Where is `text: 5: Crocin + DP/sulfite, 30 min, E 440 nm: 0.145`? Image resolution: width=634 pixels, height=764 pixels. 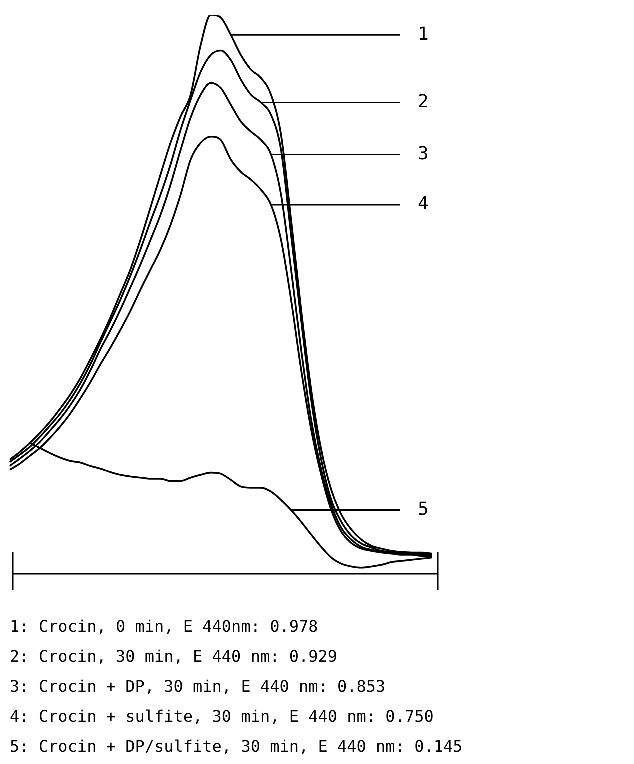 text: 5: Crocin + DP/sulfite, 30 min, E 440 nm: 0.145 is located at coordinates (236, 747).